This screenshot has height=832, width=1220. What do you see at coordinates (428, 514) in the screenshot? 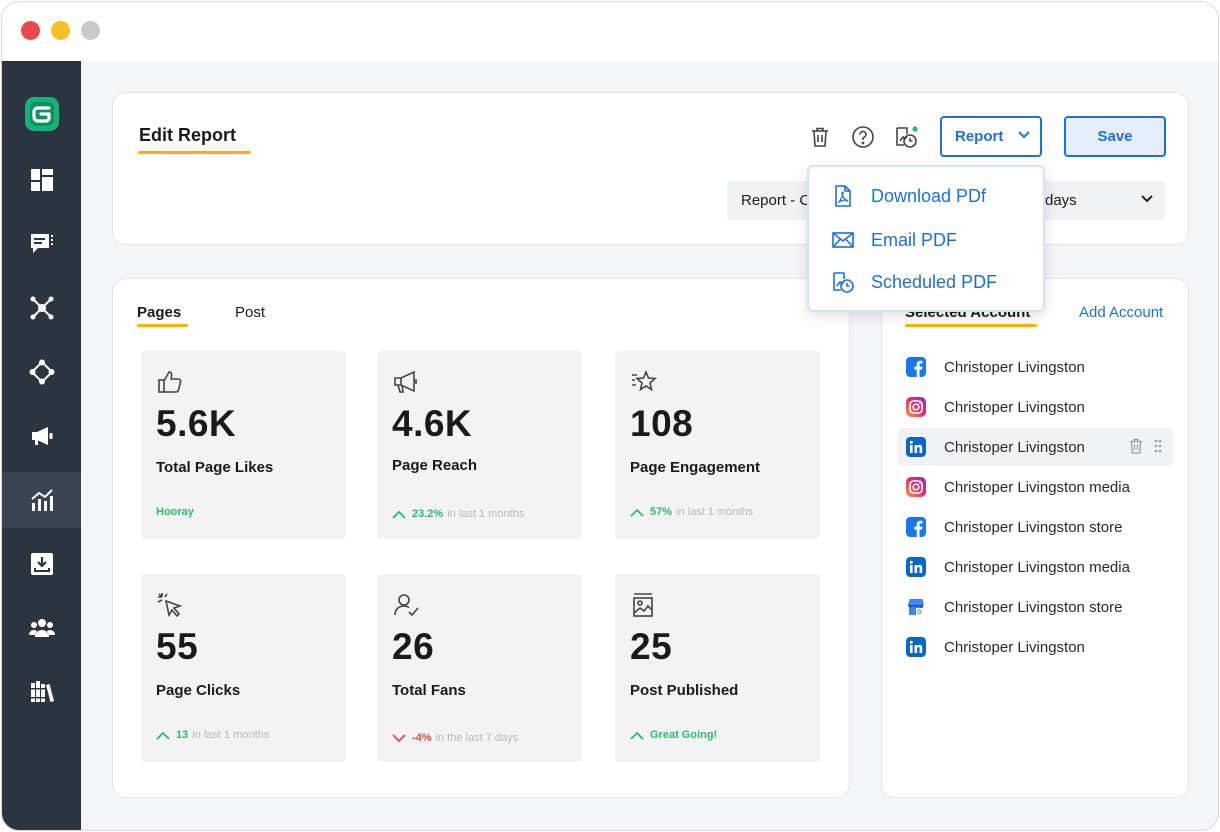
I see `metric-stat-value: 23.2%` at bounding box center [428, 514].